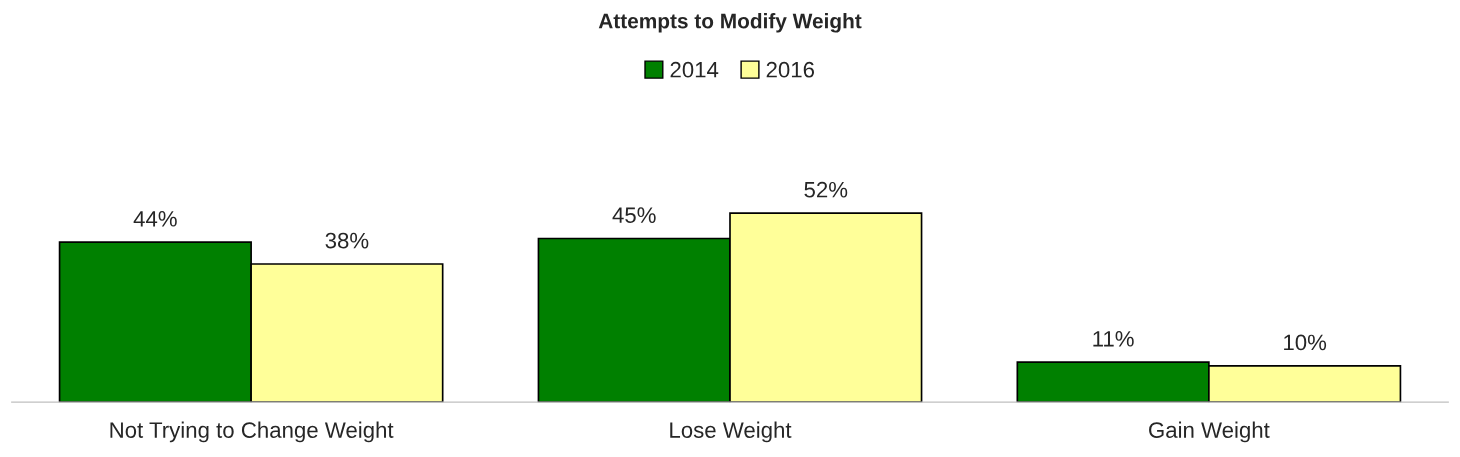 Image resolution: width=1460 pixels, height=457 pixels. What do you see at coordinates (1209, 432) in the screenshot?
I see `x-tick-label: Gain Weight` at bounding box center [1209, 432].